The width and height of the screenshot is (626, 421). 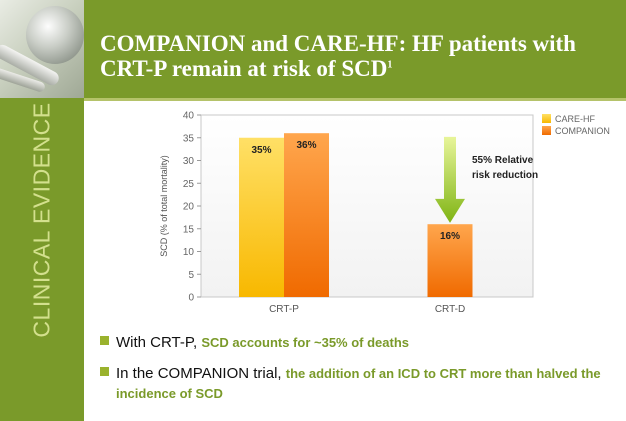 I want to click on title-footnote-marker: 1, so click(x=390, y=65).